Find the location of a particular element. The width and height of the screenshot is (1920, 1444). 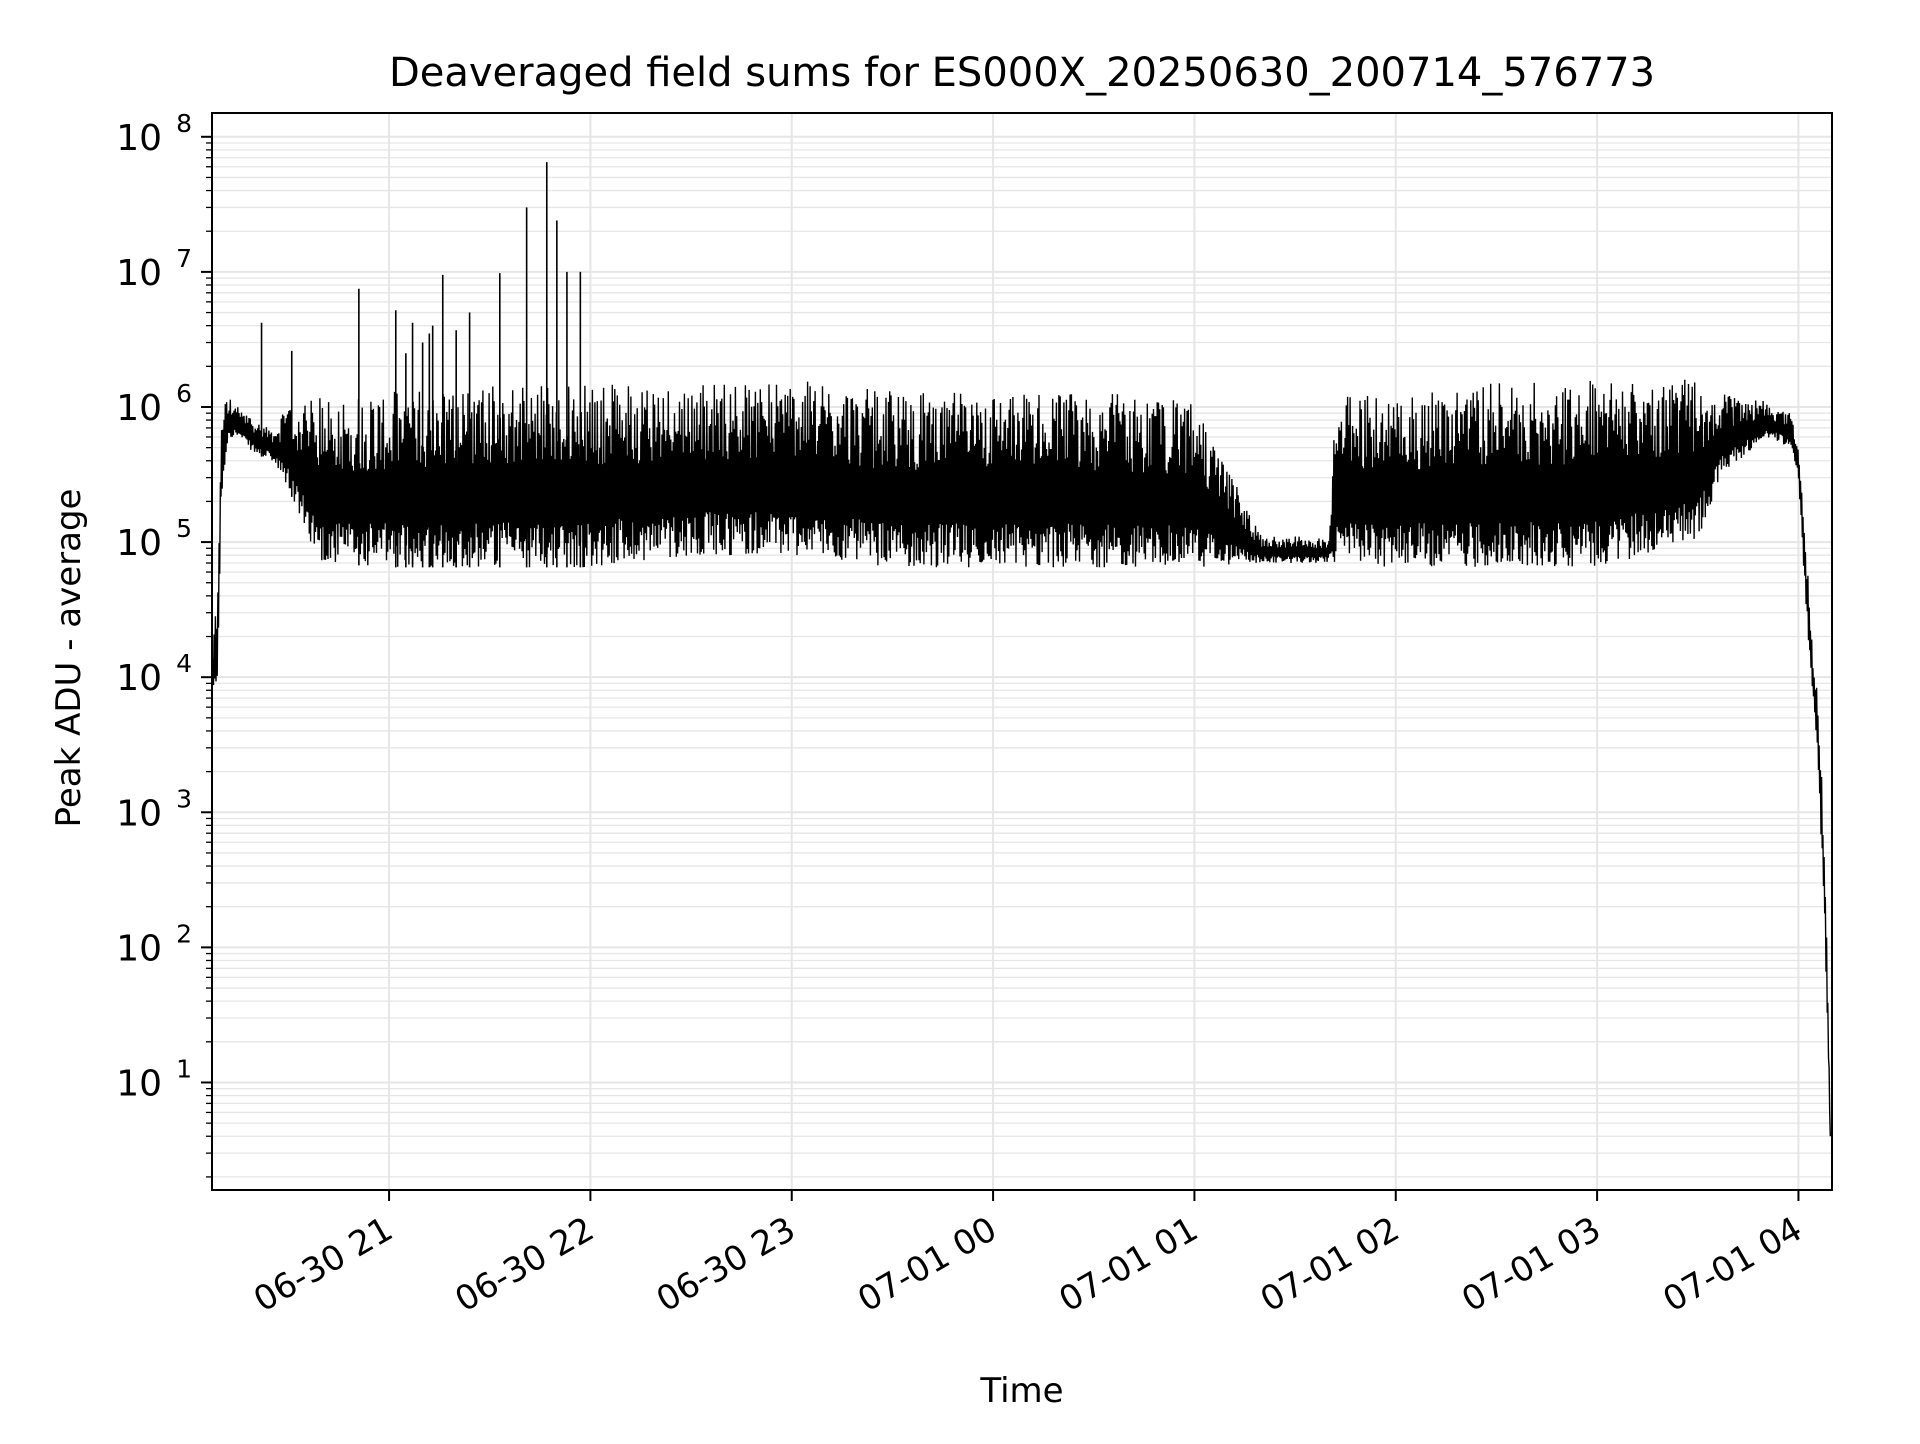

y-axis-label: Peak ADU - average is located at coordinates (69, 658).